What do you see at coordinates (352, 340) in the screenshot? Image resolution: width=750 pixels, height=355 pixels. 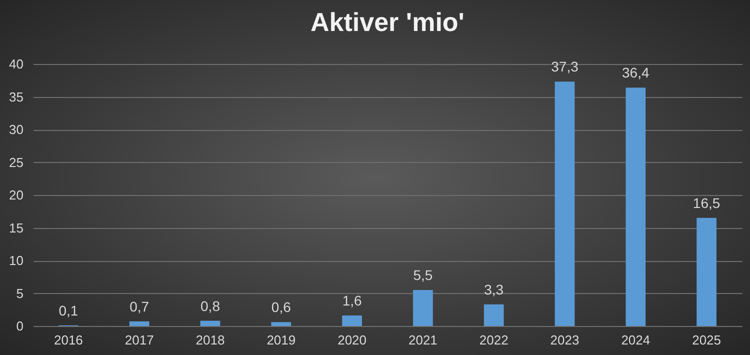 I see `x-tick-label: 2020` at bounding box center [352, 340].